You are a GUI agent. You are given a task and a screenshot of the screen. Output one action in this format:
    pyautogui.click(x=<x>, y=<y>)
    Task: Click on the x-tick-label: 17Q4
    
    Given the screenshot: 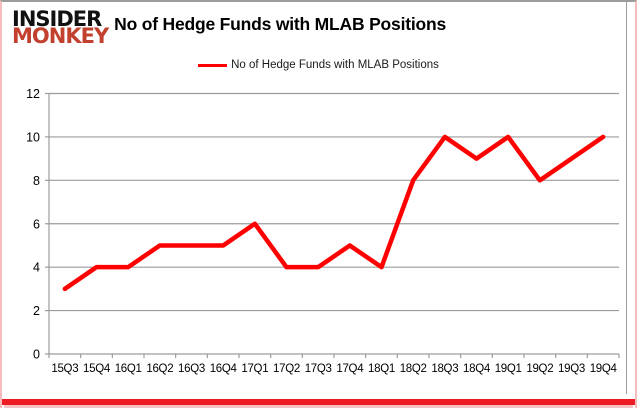 What is the action you would take?
    pyautogui.click(x=350, y=369)
    